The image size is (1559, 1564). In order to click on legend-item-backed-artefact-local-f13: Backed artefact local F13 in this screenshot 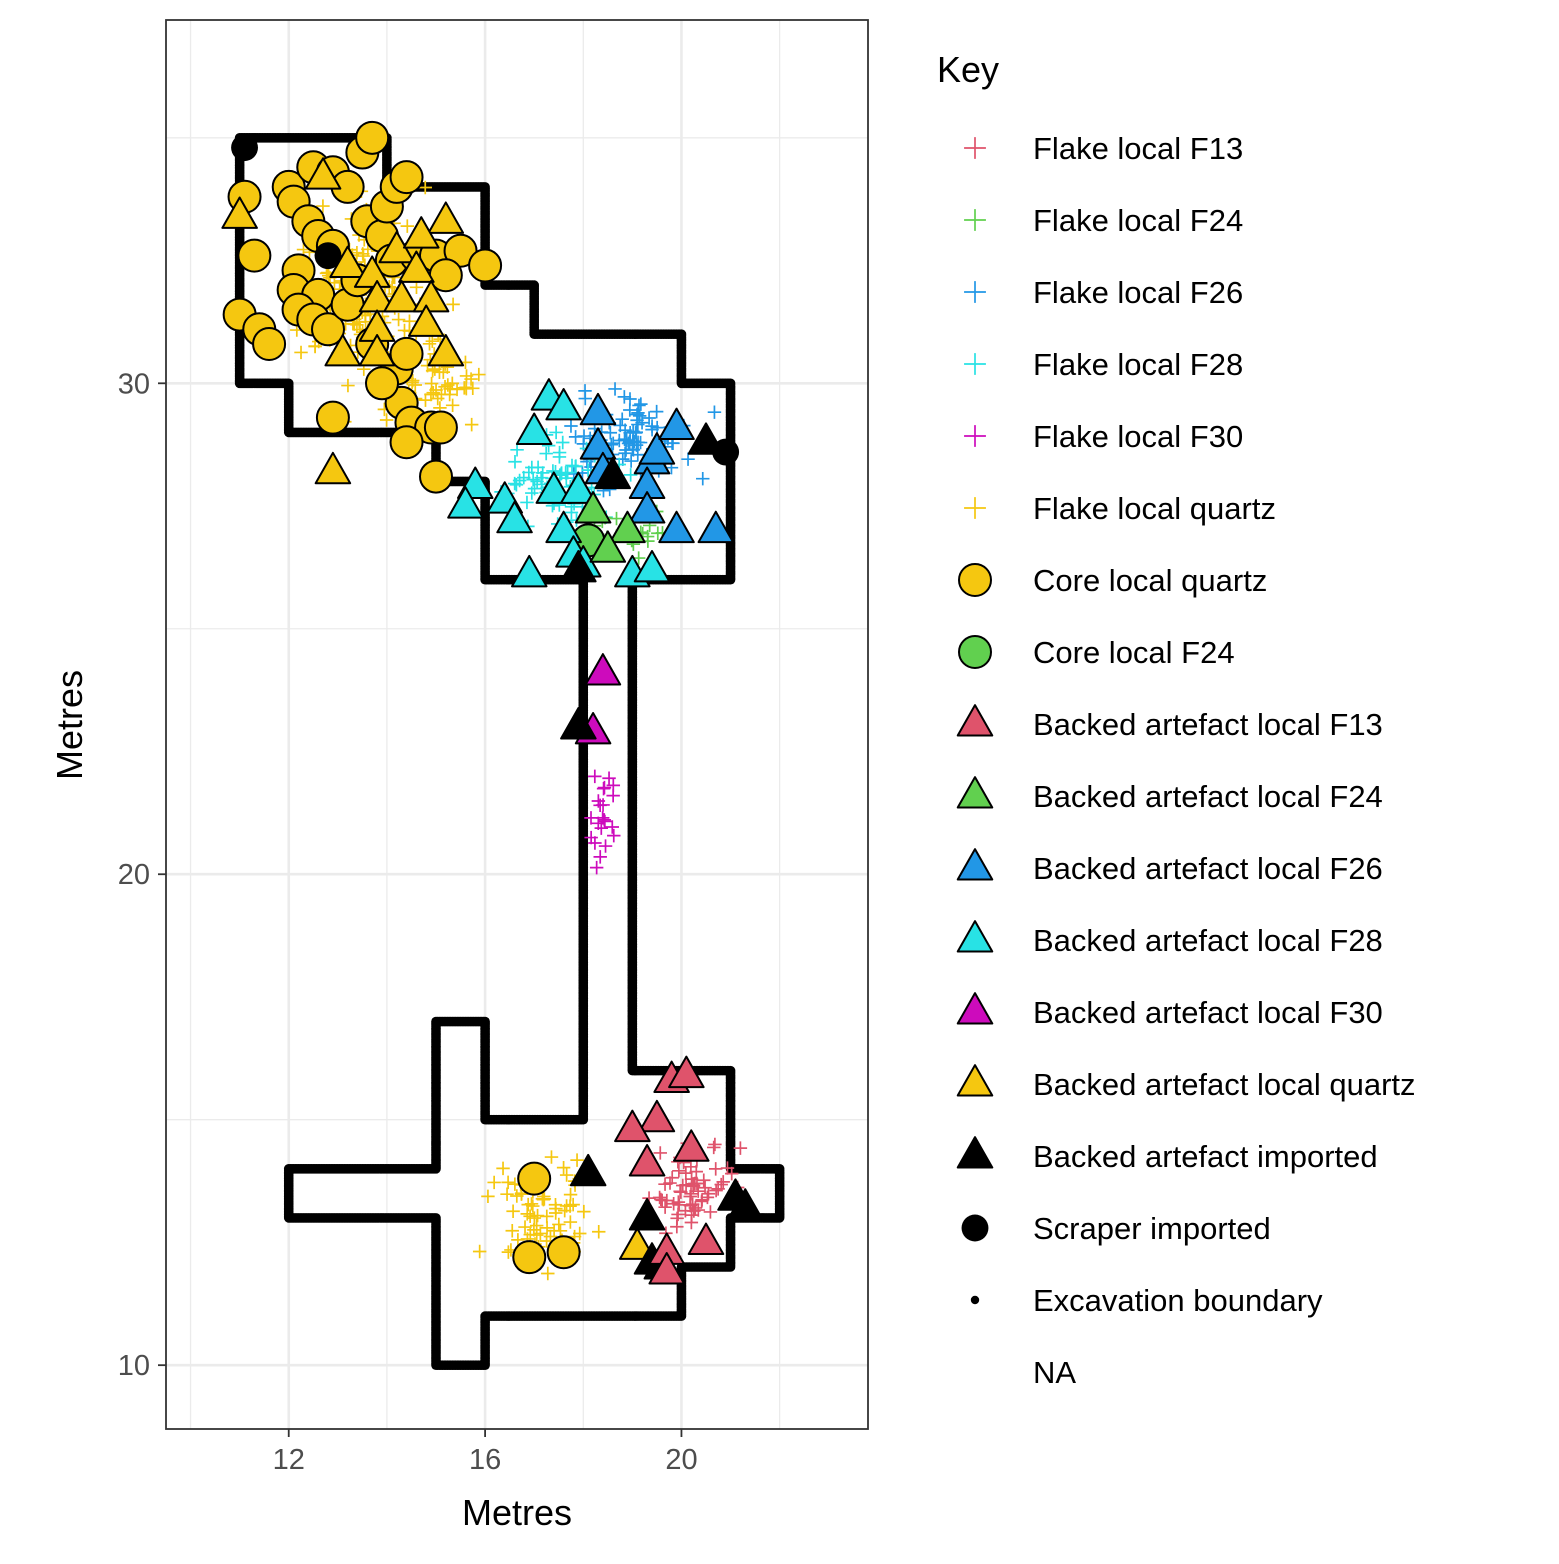, I will do `click(1169, 723)`.